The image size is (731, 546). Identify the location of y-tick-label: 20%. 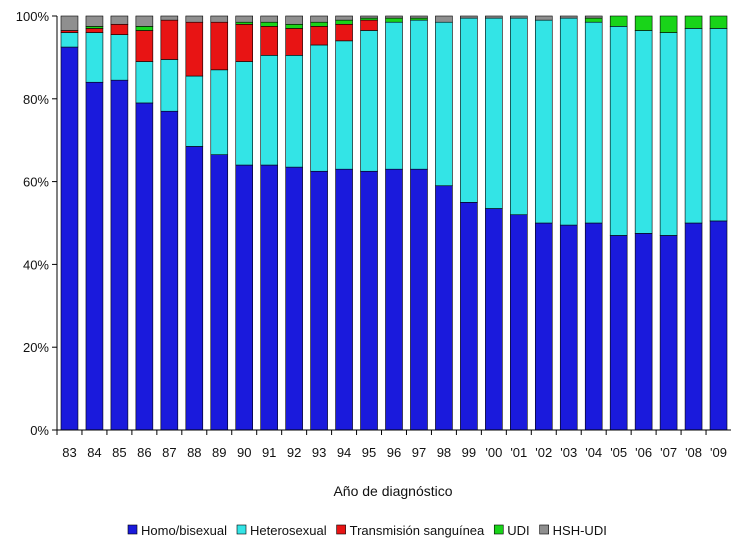
(36, 347).